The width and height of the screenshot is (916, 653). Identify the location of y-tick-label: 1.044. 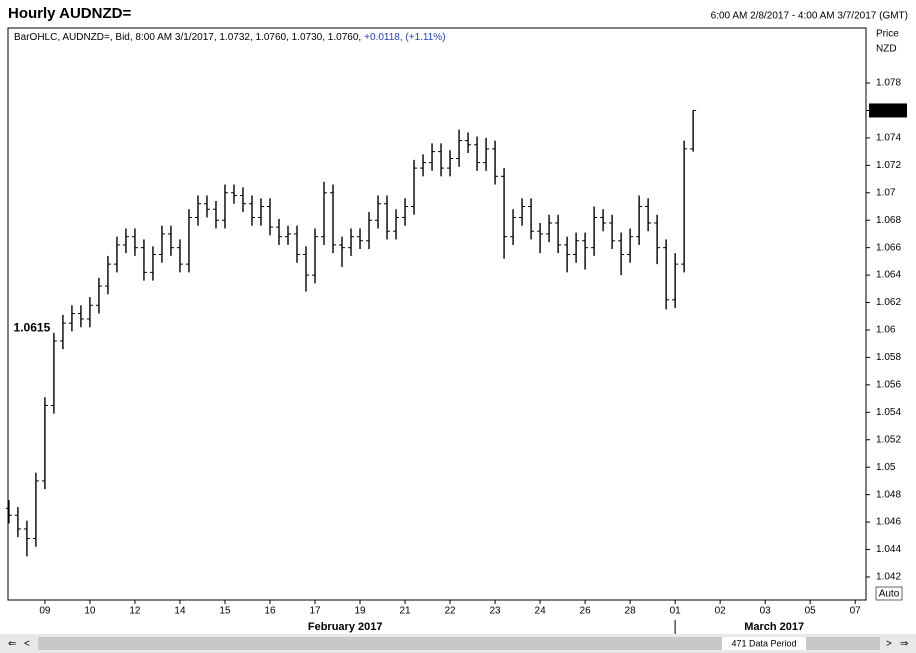
(888, 549).